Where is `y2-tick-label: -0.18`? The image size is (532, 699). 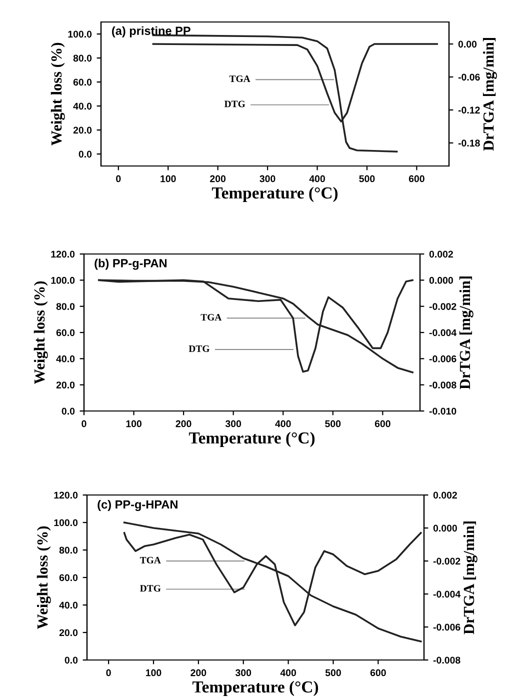
y2-tick-label: -0.18 is located at coordinates (469, 143).